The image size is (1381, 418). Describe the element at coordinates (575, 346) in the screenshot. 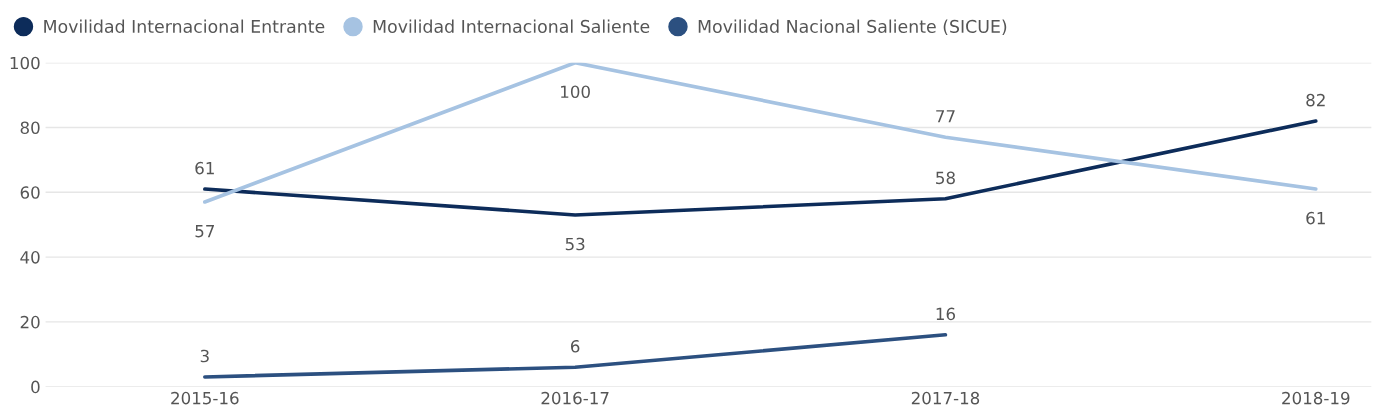

I see `data-label: 6` at that location.